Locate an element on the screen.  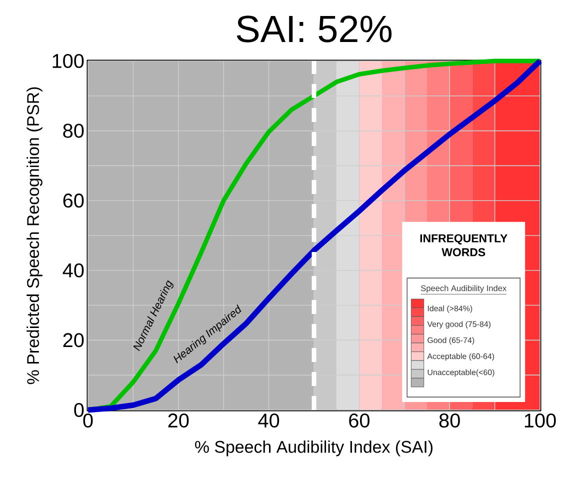
y-tick-label: 0 is located at coordinates (79, 410).